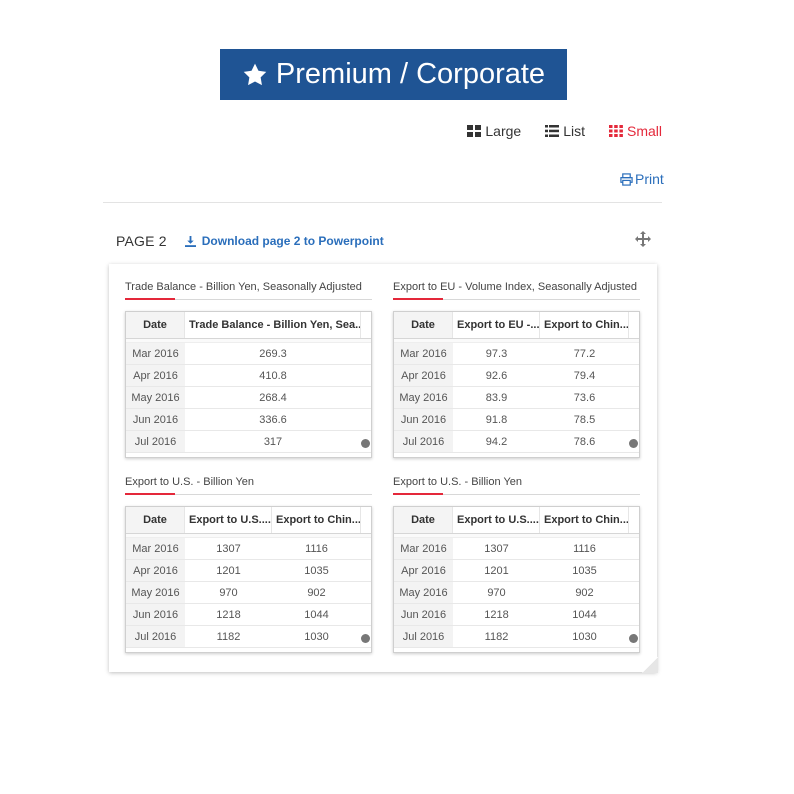 The image size is (794, 794). What do you see at coordinates (584, 397) in the screenshot?
I see `table-cell: 73.6` at bounding box center [584, 397].